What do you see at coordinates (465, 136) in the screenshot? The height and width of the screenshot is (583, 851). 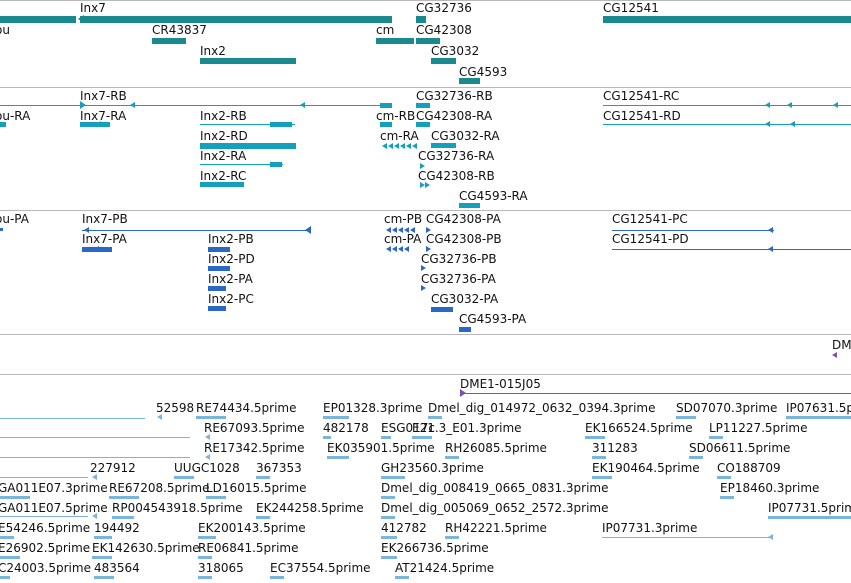 I see `feature-label: CG3032-RA` at bounding box center [465, 136].